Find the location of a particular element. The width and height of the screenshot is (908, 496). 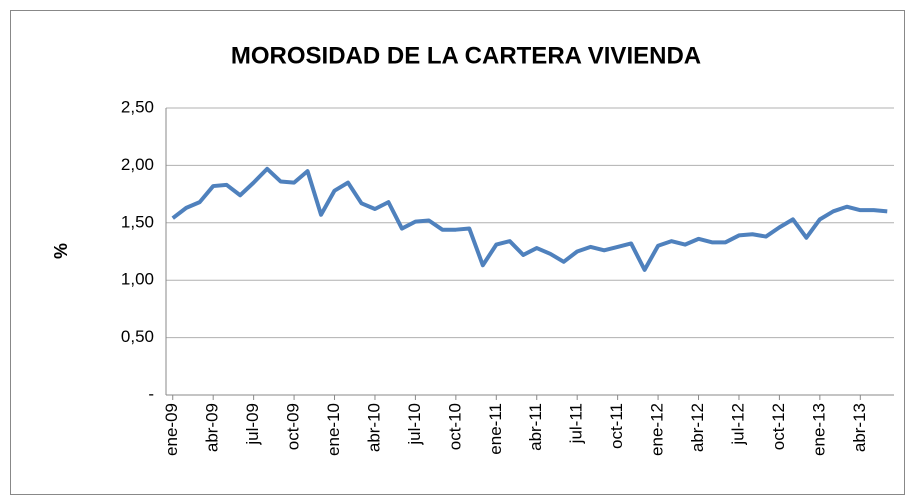

y-tick-label: 1,00 is located at coordinates (137, 279).